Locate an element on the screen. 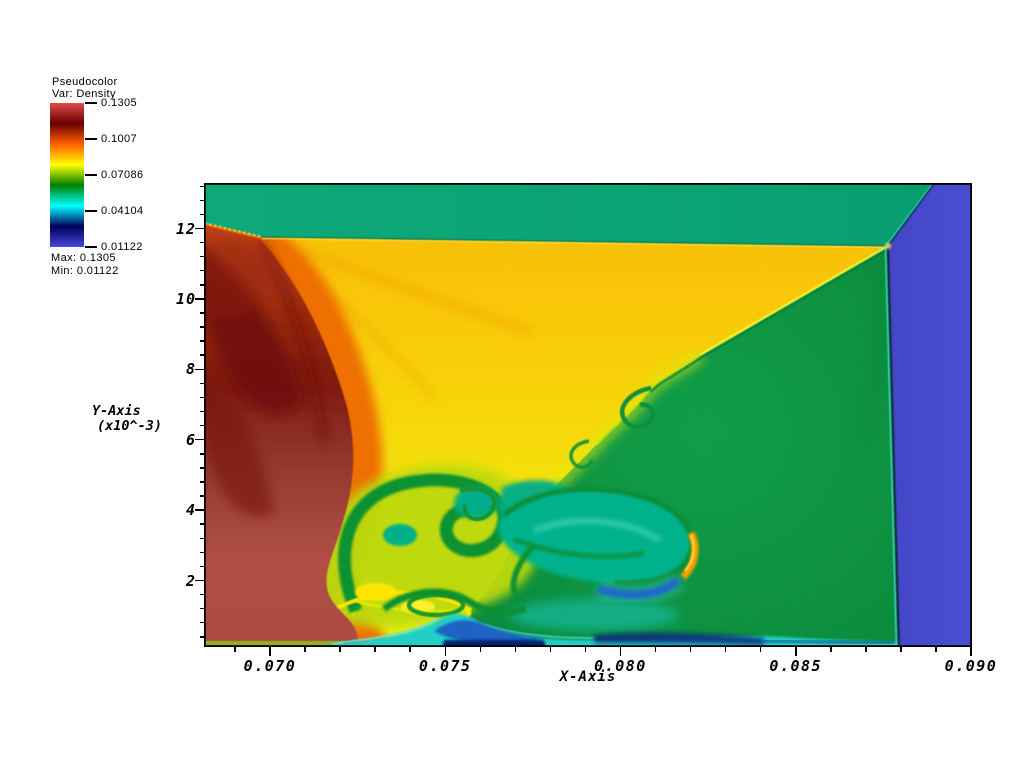 The width and height of the screenshot is (1024, 760). y-tick-label: 8 is located at coordinates (190, 369).